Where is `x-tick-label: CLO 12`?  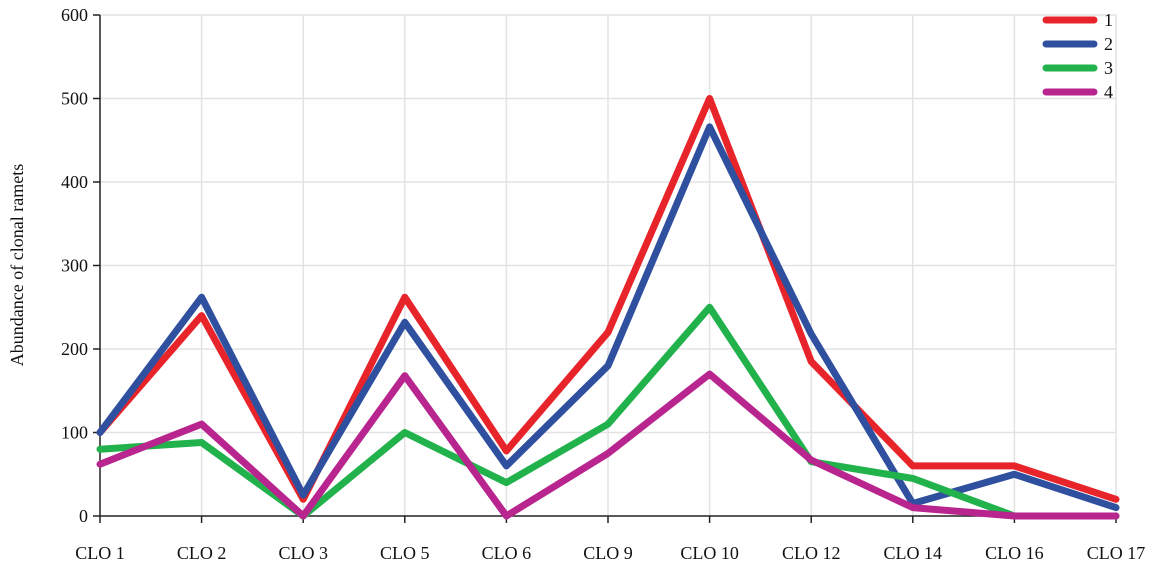 x-tick-label: CLO 12 is located at coordinates (811, 553).